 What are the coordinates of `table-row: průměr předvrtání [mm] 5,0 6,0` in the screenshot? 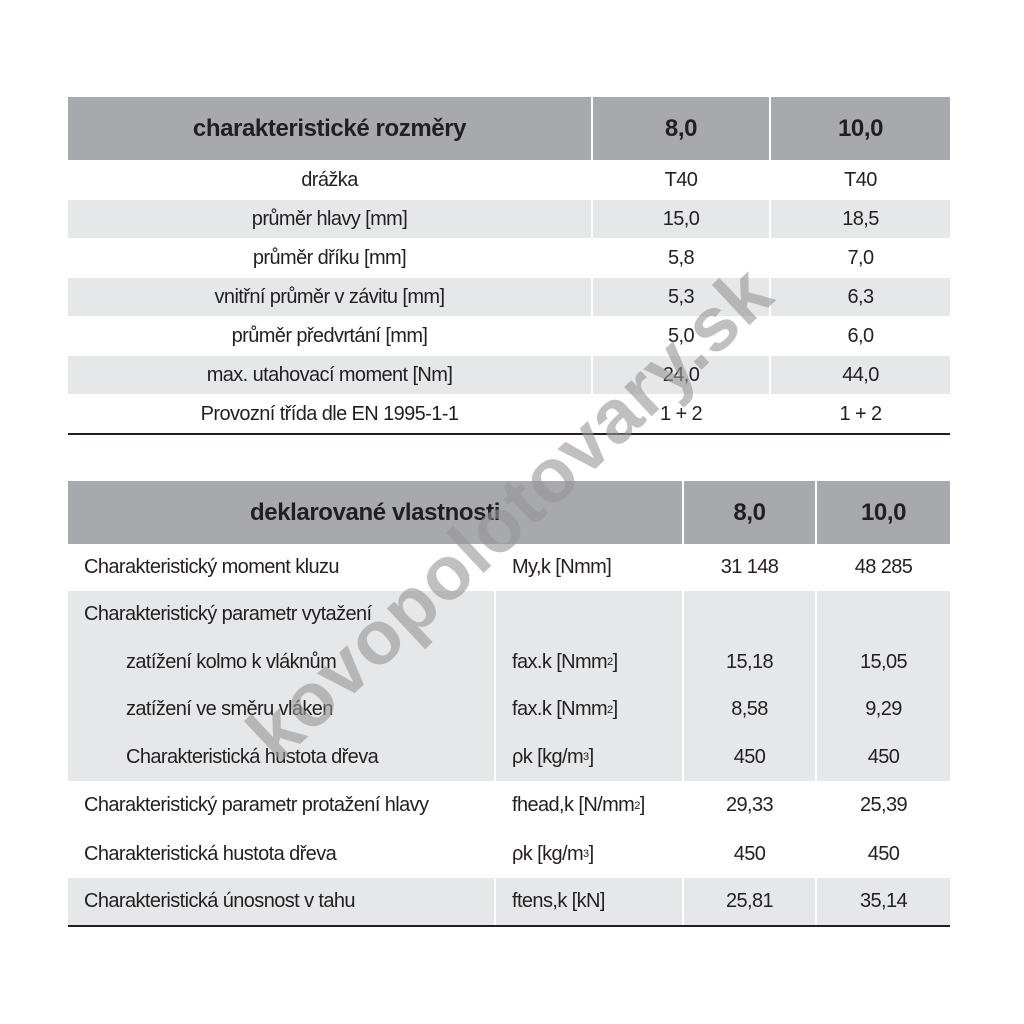 It's located at (509, 335).